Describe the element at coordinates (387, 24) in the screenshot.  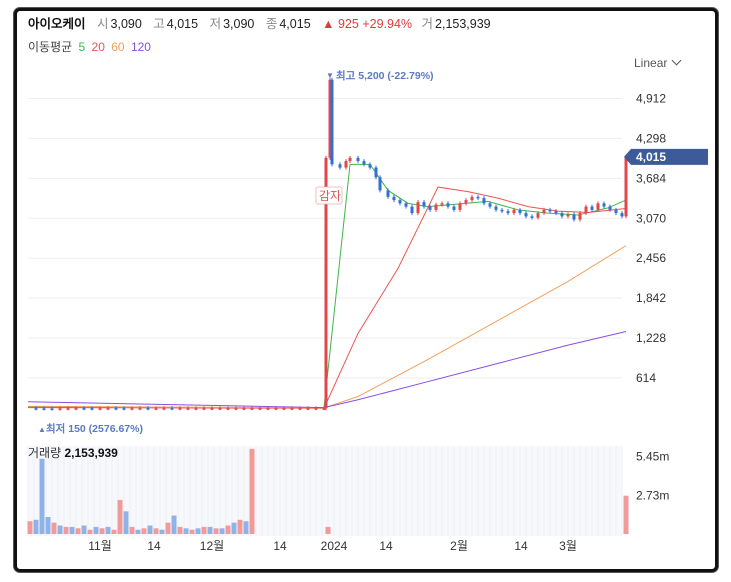
I see `change-percent: +29.94%` at that location.